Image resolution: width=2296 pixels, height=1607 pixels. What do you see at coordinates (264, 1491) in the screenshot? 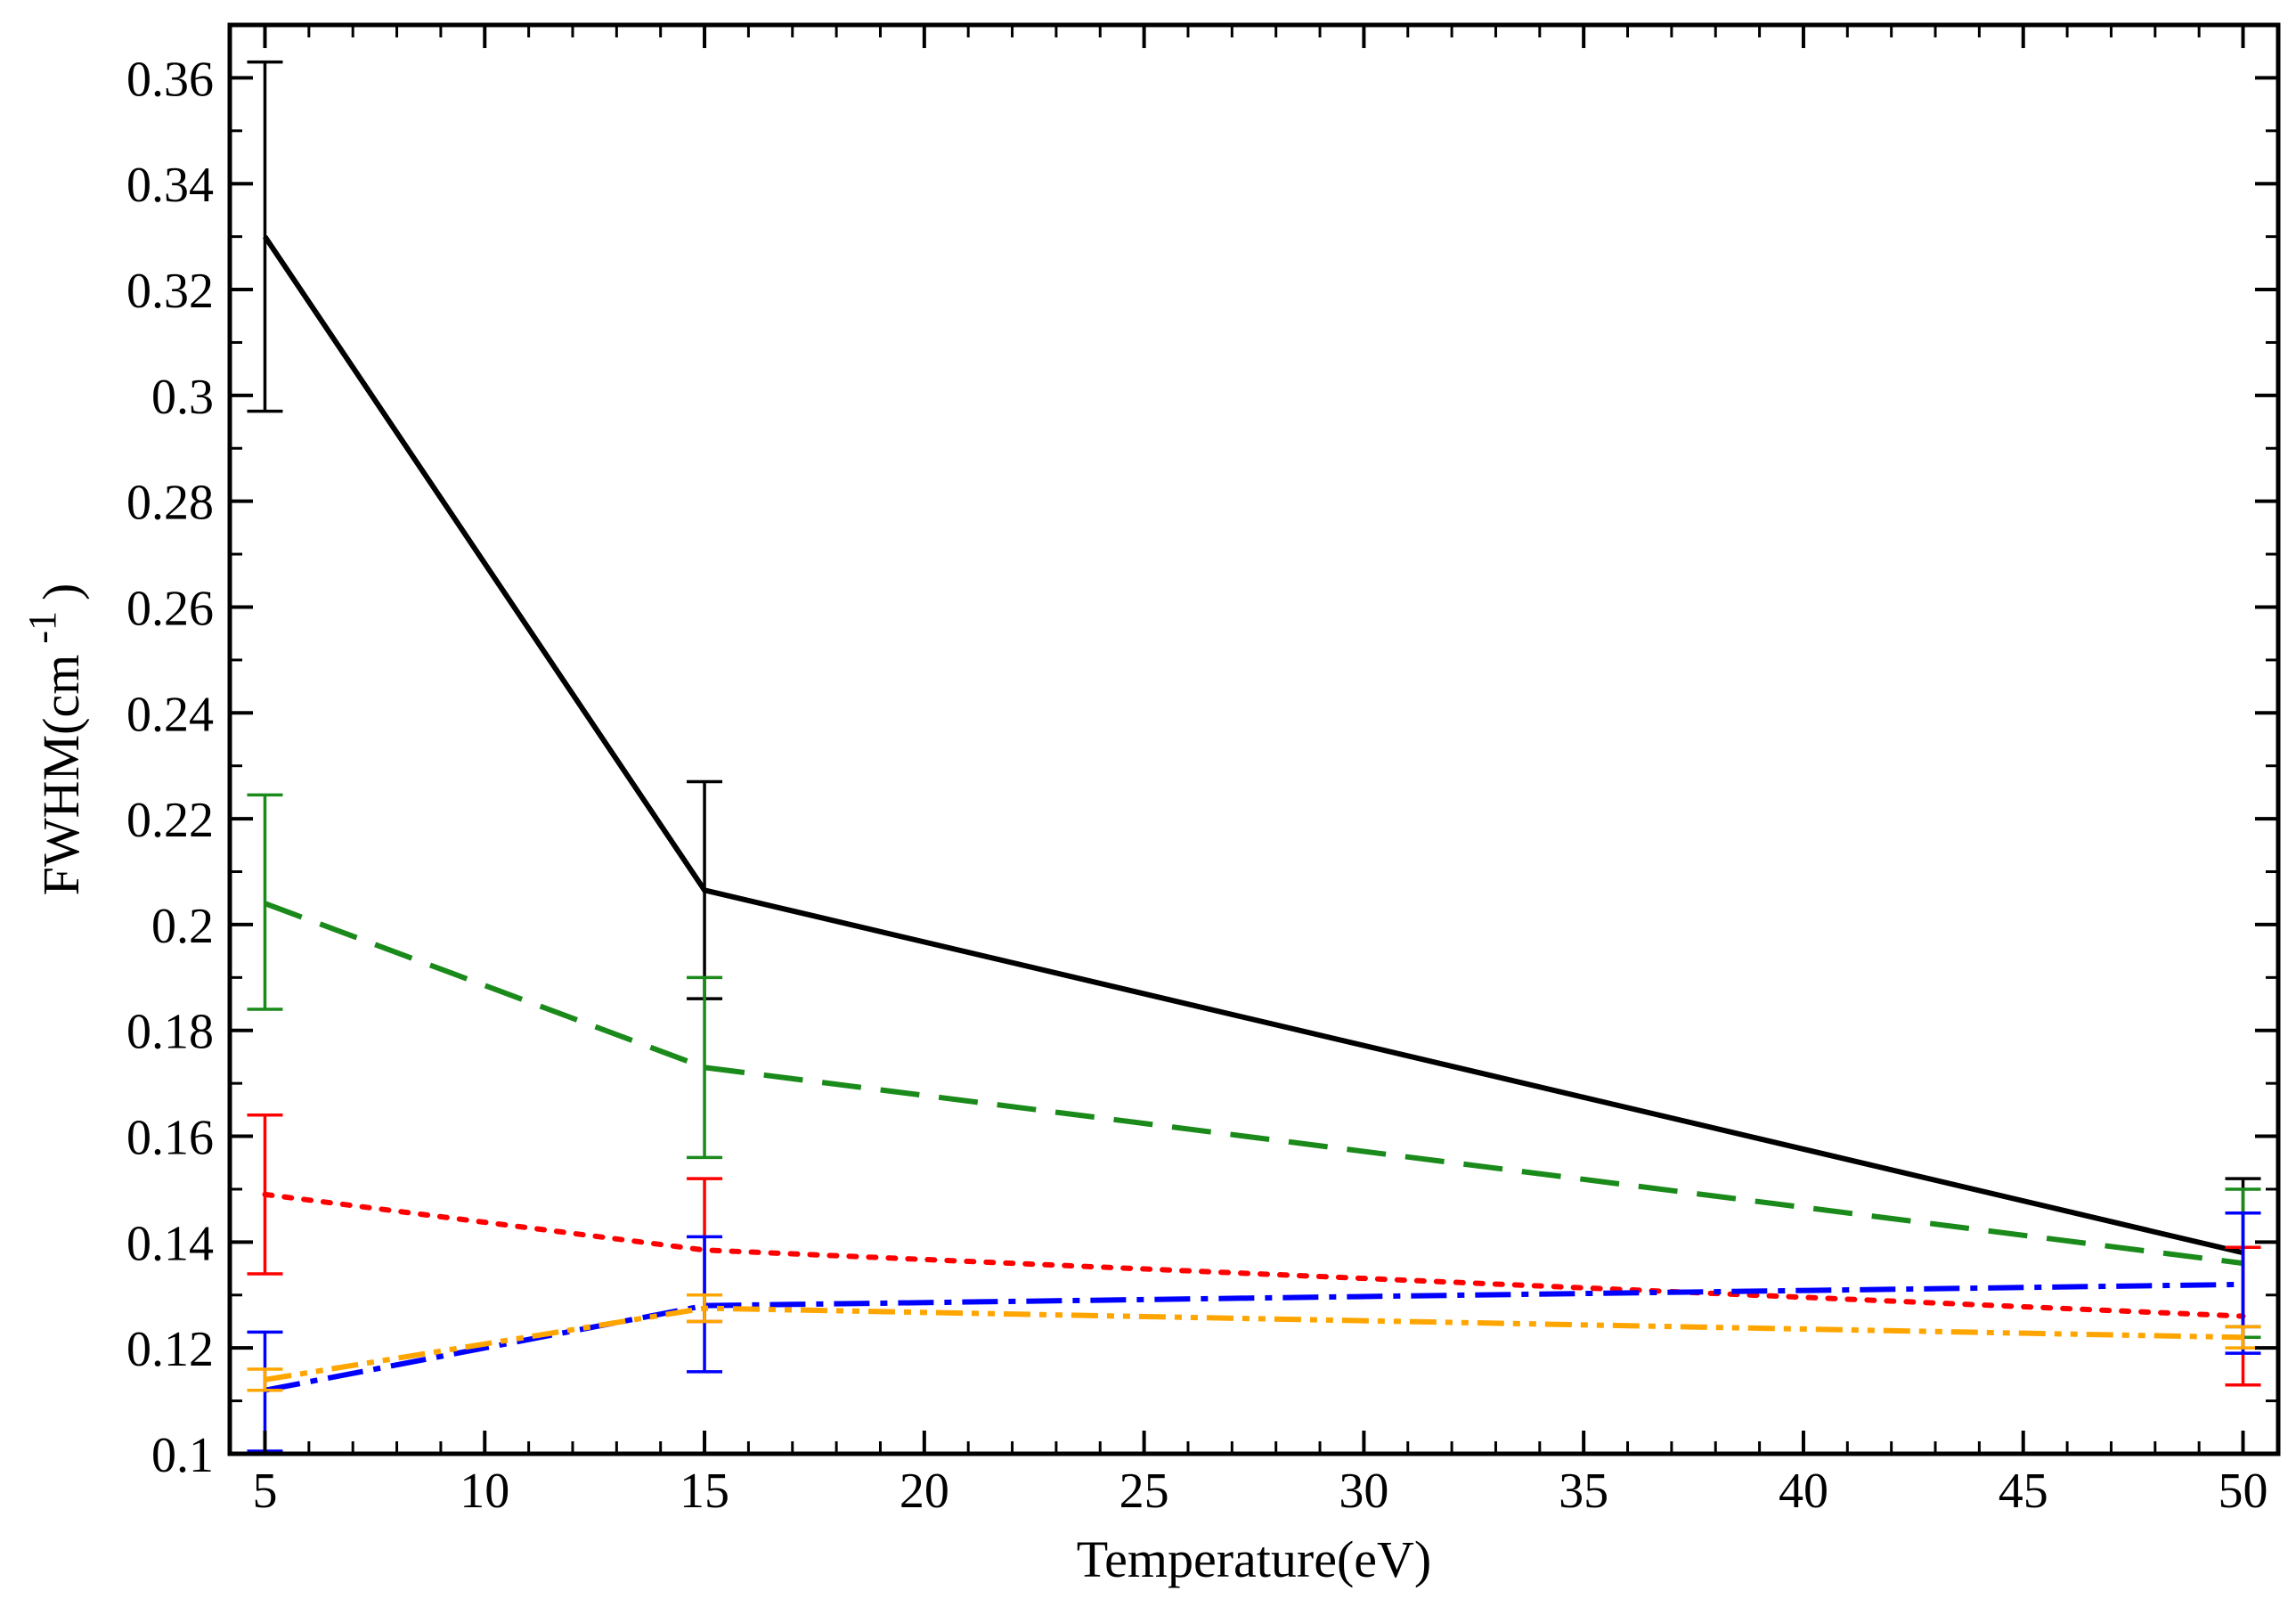
I see `x-tick-label: 5` at bounding box center [264, 1491].